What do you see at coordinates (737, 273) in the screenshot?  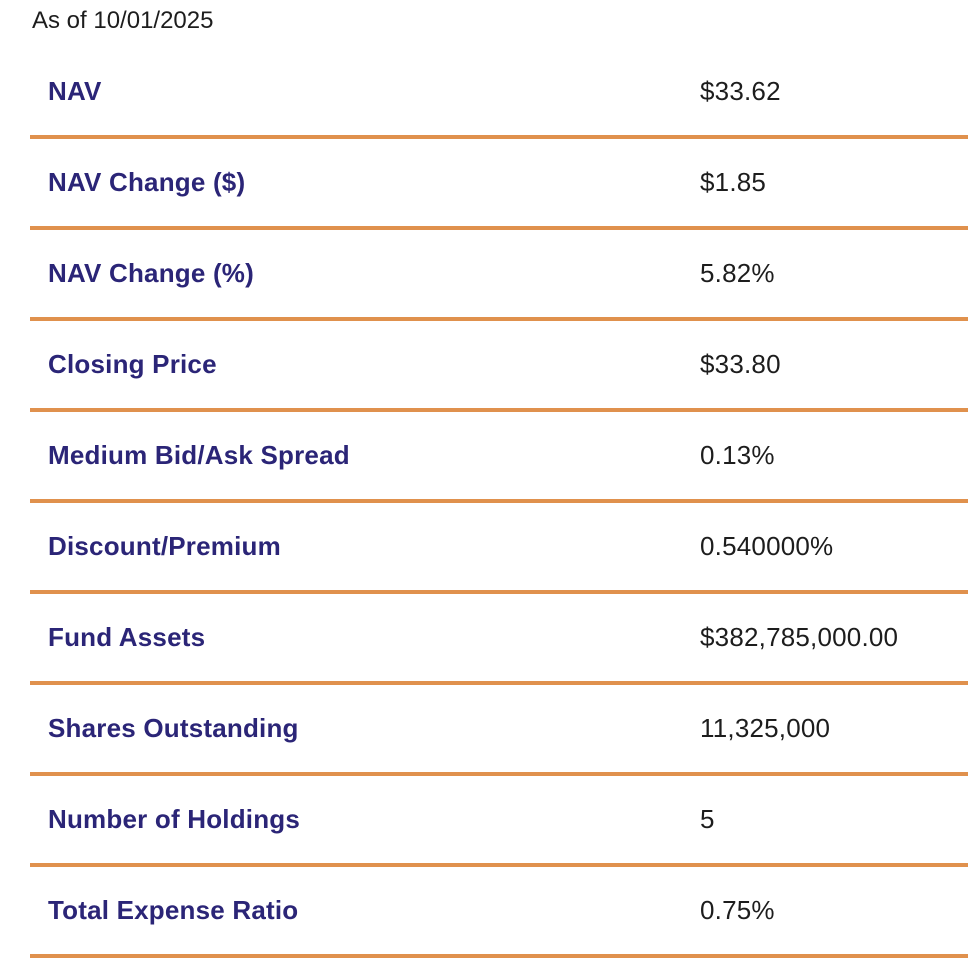 I see `stat-value: 5.82%` at bounding box center [737, 273].